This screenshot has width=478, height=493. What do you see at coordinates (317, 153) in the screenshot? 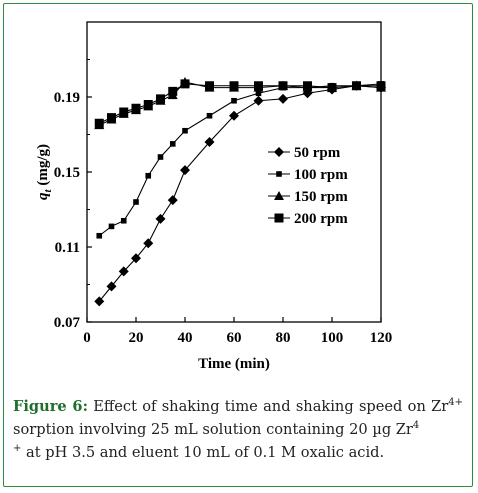
I see `legend-label: 50 rpm` at bounding box center [317, 153].